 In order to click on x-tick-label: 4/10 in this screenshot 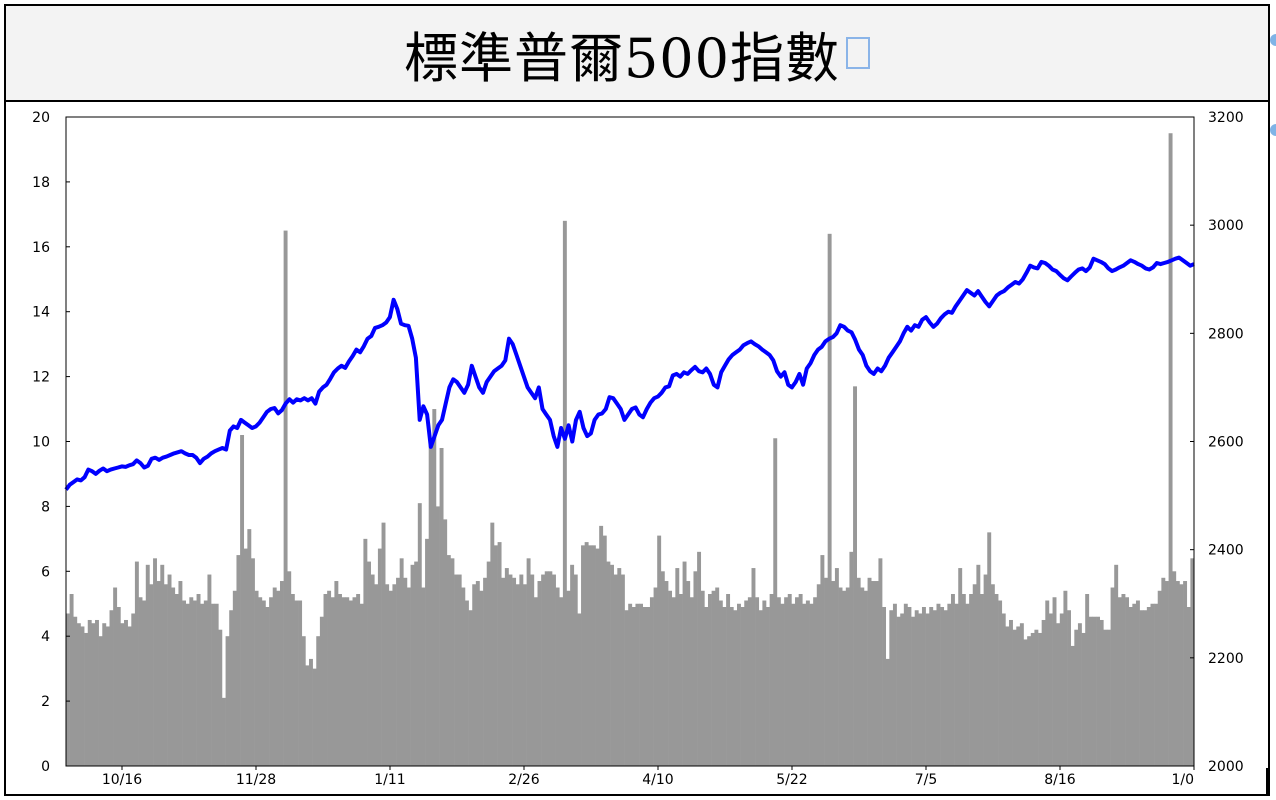, I will do `click(657, 780)`.